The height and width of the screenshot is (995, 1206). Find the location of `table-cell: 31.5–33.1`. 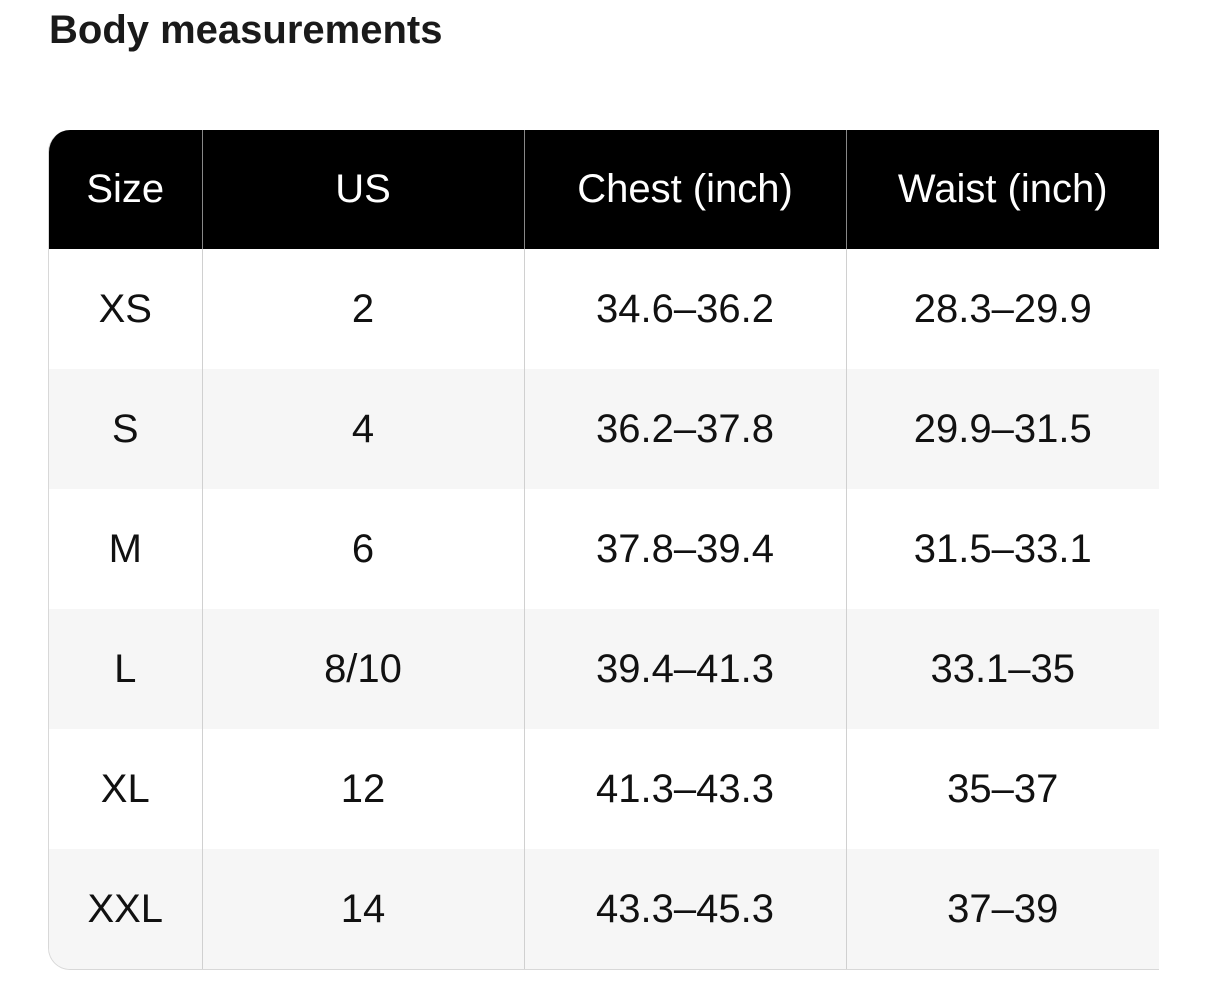

table-cell: 31.5–33.1 is located at coordinates (1002, 548).